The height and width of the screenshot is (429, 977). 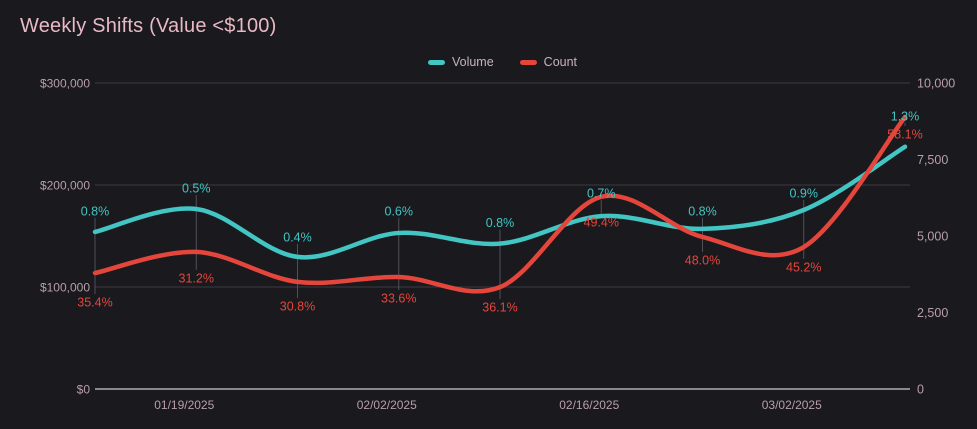 What do you see at coordinates (932, 160) in the screenshot?
I see `y-axis-tick-right: 7,500` at bounding box center [932, 160].